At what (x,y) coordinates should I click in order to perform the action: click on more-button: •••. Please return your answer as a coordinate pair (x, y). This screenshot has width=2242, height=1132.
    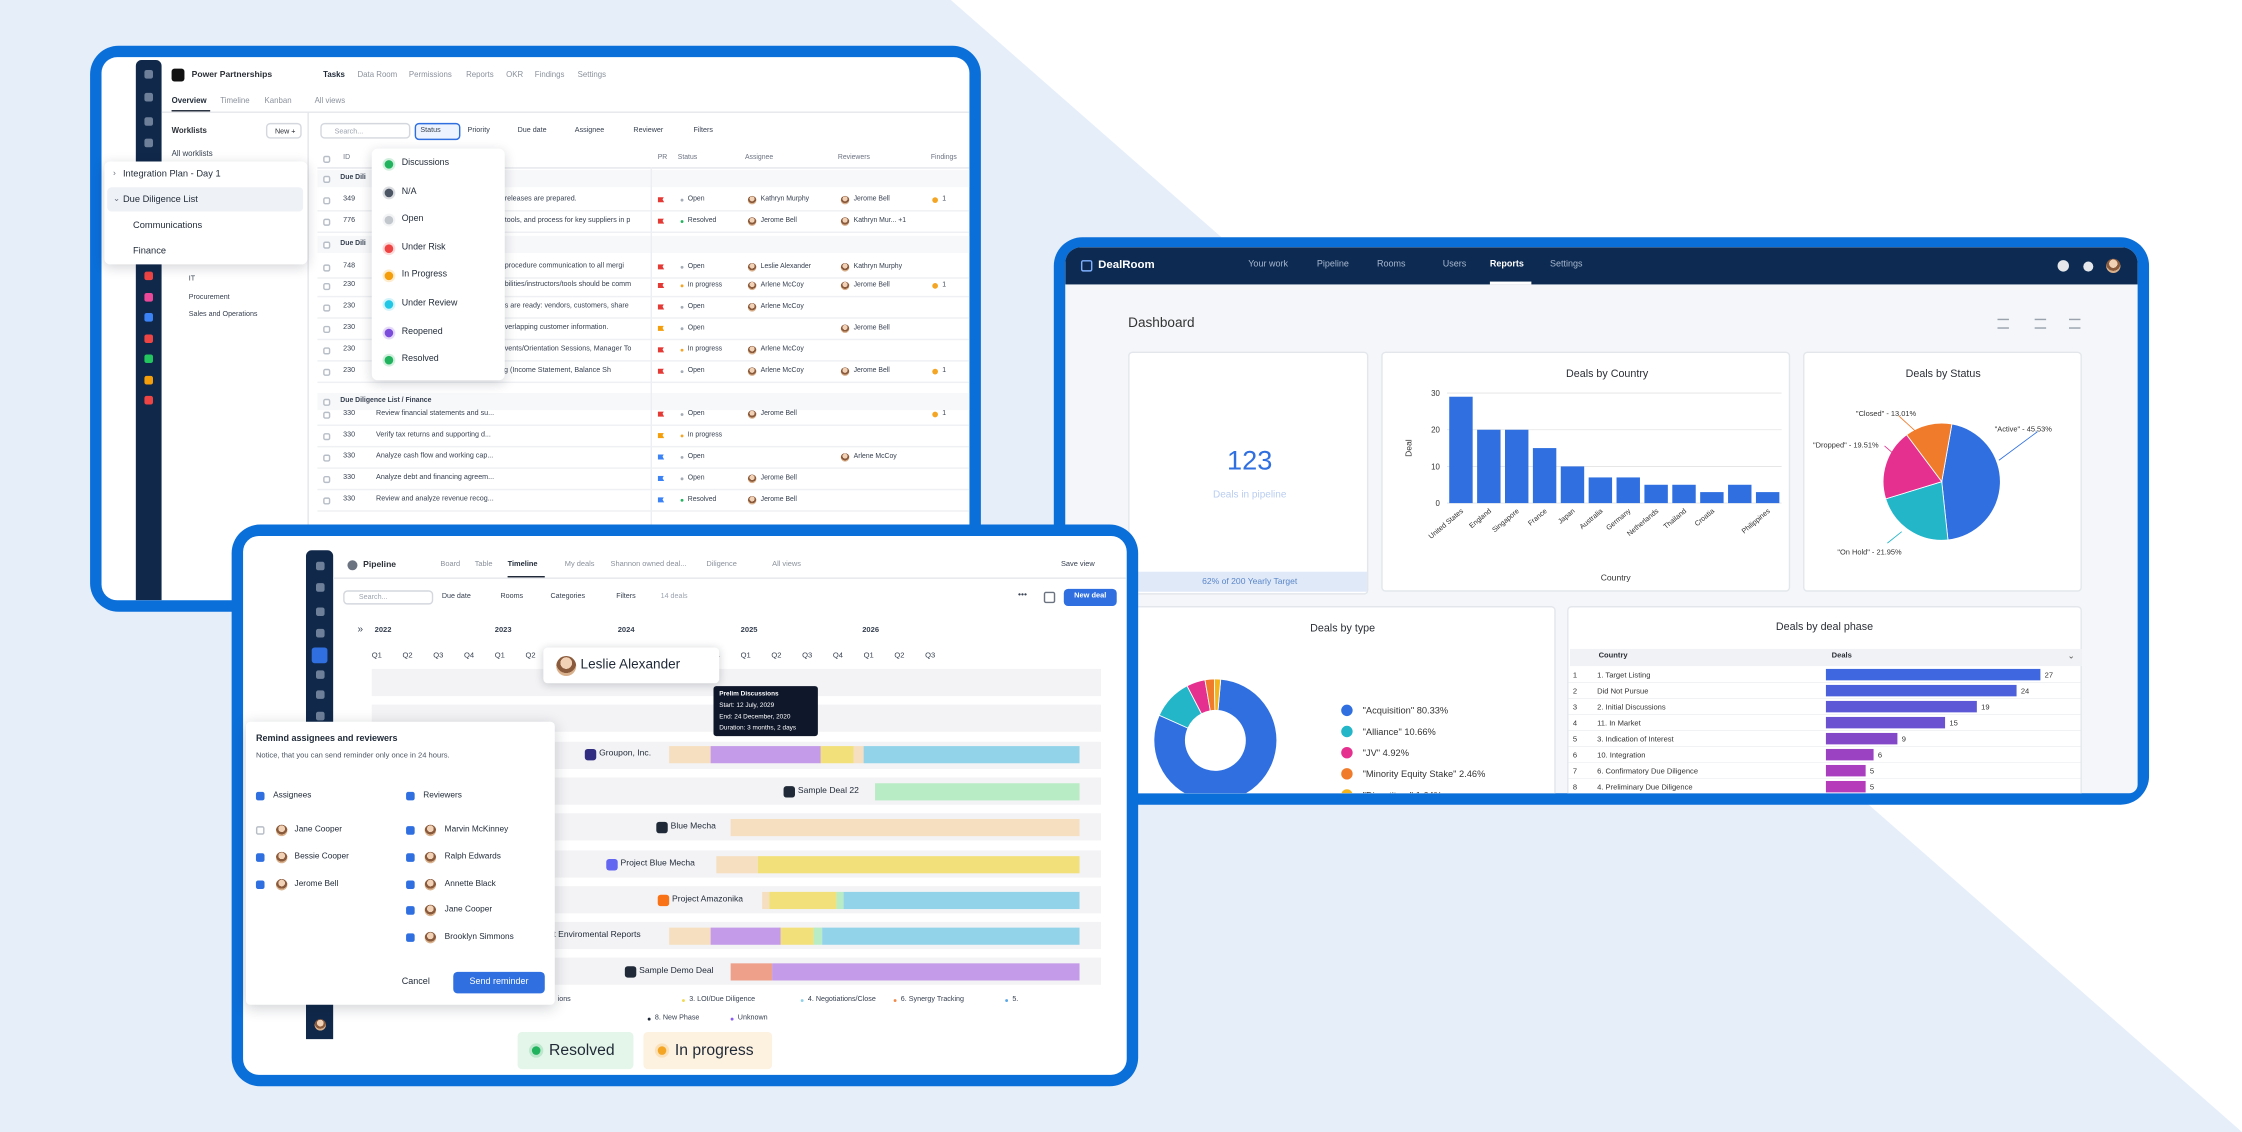
    Looking at the image, I should click on (1023, 595).